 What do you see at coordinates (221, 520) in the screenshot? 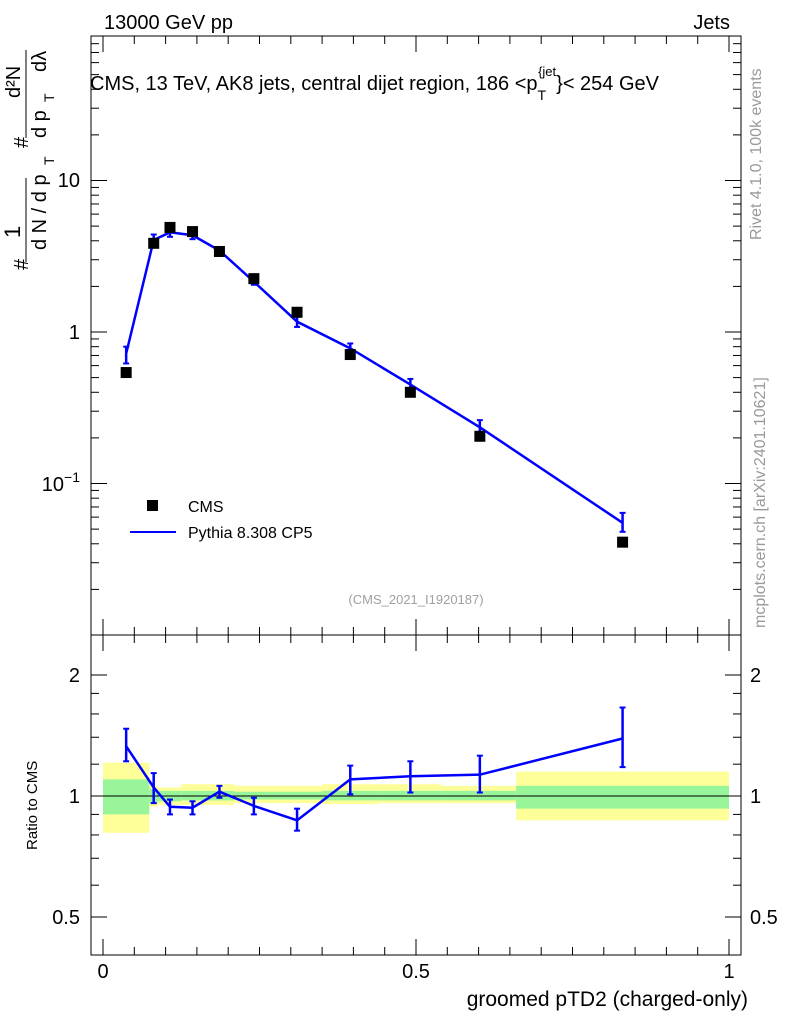
I see `legend: CMS Pythia 8.308 CP5` at bounding box center [221, 520].